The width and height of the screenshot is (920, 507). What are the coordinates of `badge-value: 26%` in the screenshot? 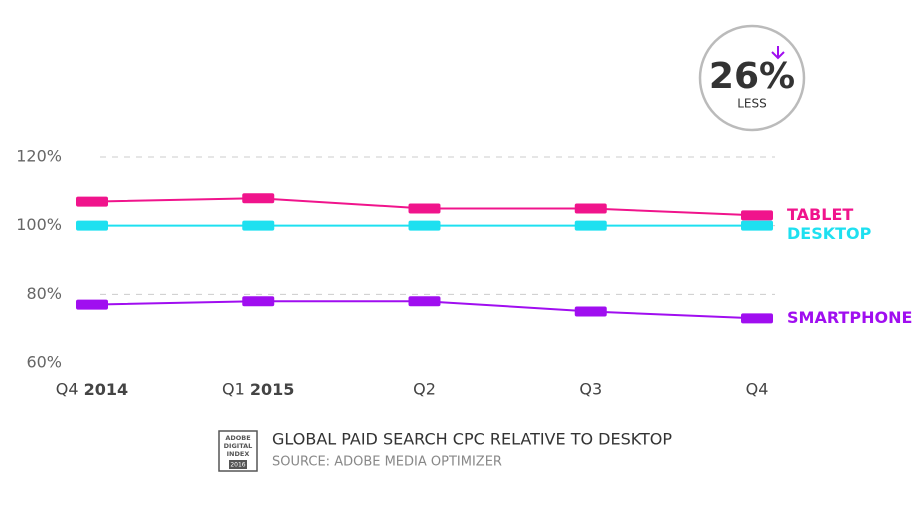 It's located at (752, 76).